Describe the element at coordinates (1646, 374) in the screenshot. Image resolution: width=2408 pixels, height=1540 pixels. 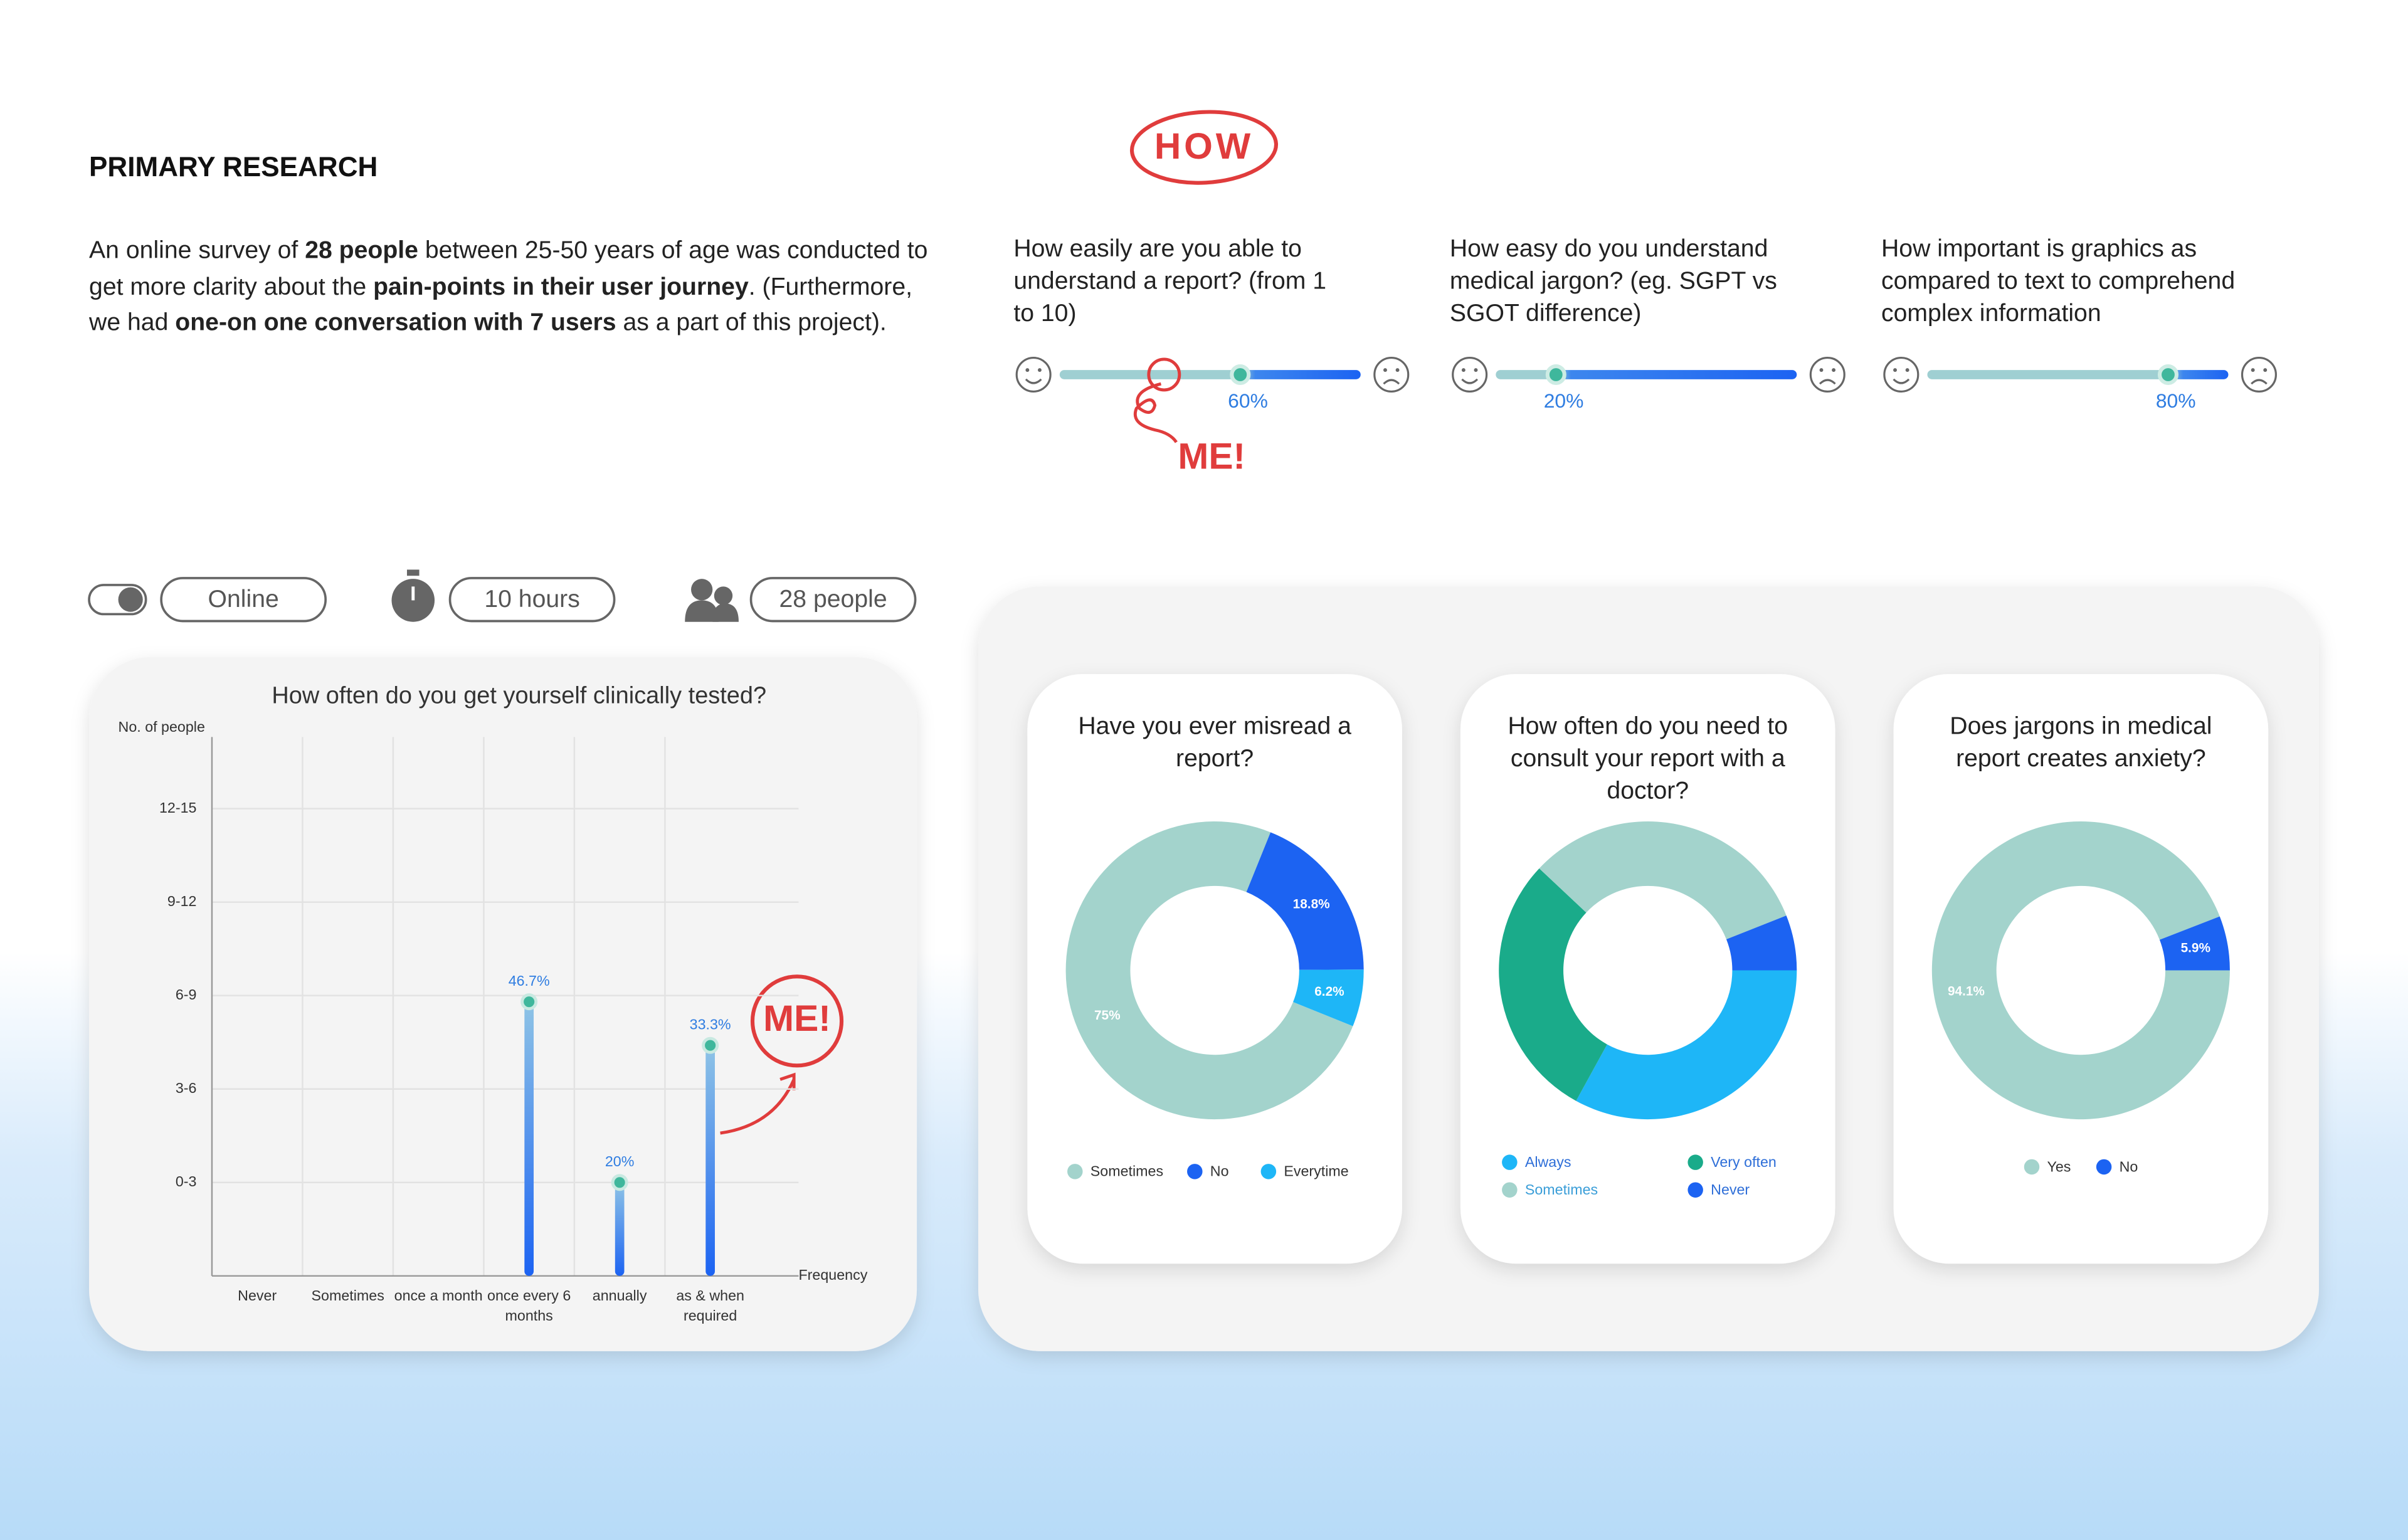
I see `slider-track` at that location.